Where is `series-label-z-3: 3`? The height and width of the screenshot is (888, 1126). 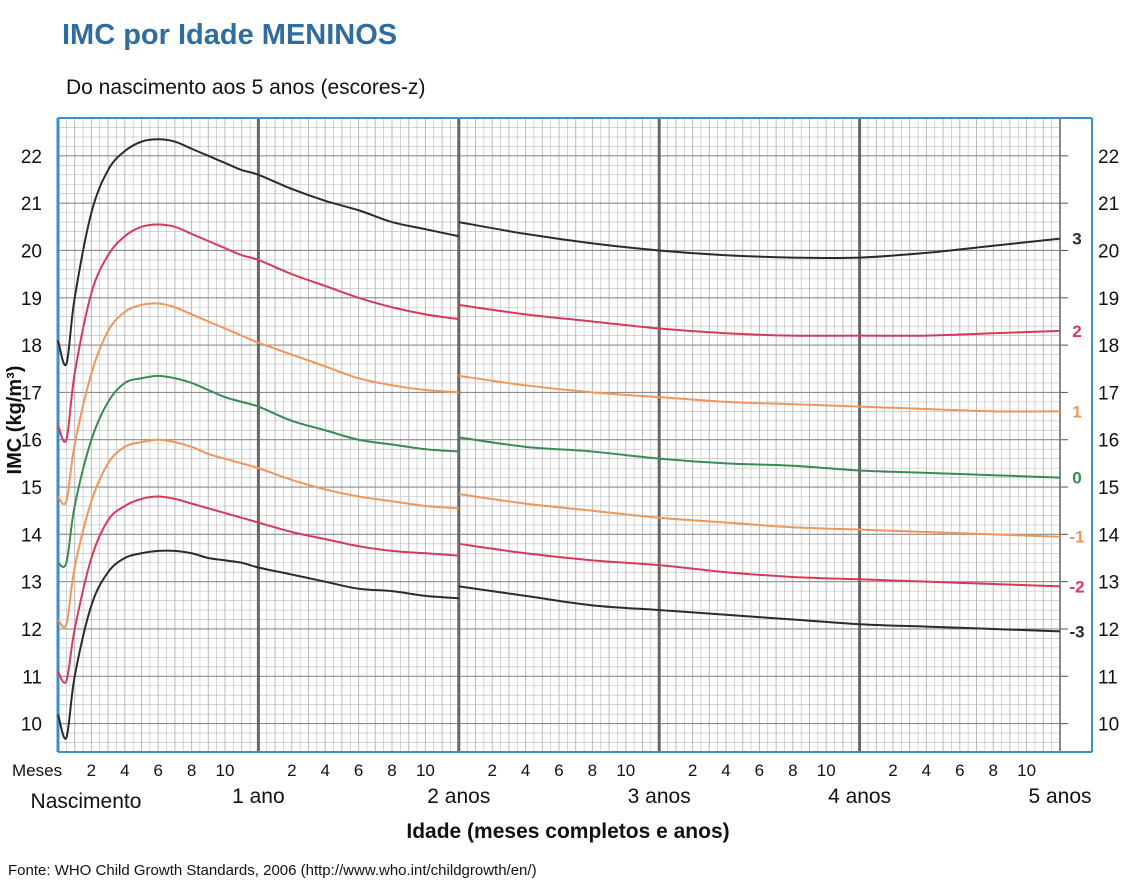 series-label-z-3: 3 is located at coordinates (1076, 239).